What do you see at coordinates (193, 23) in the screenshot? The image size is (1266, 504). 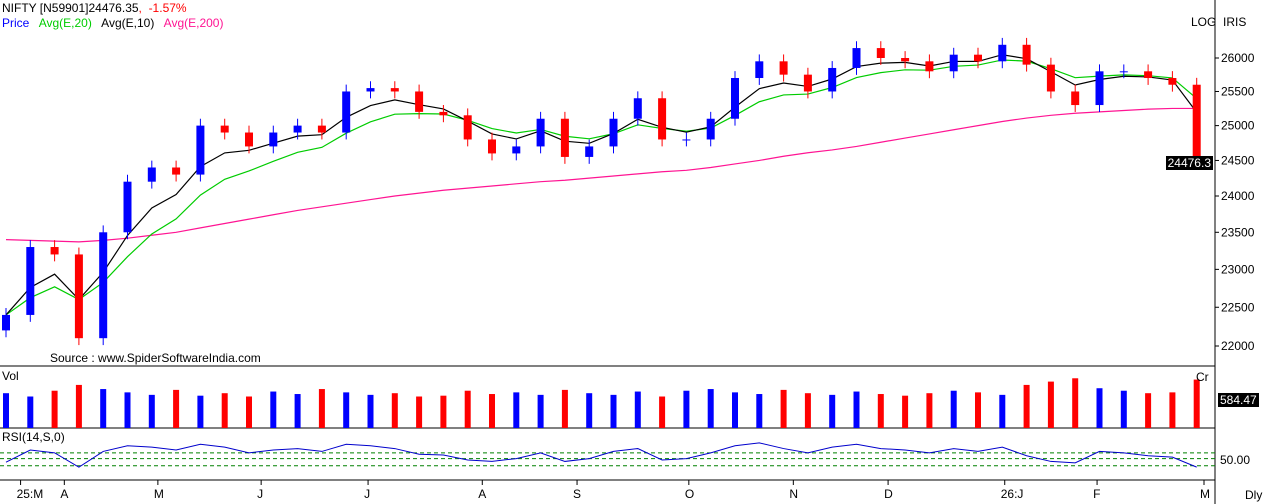 I see `legend-ema200: Avg(E,200)` at bounding box center [193, 23].